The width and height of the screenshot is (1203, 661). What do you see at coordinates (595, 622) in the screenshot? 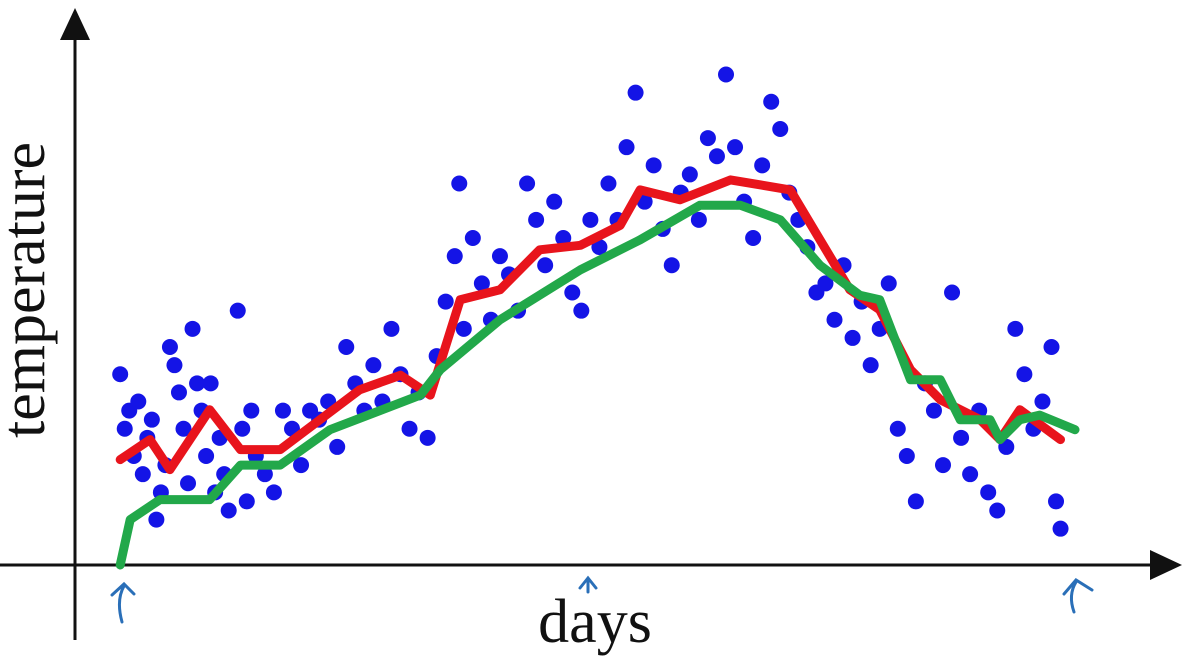
I see `x-axis-label: days` at bounding box center [595, 622].